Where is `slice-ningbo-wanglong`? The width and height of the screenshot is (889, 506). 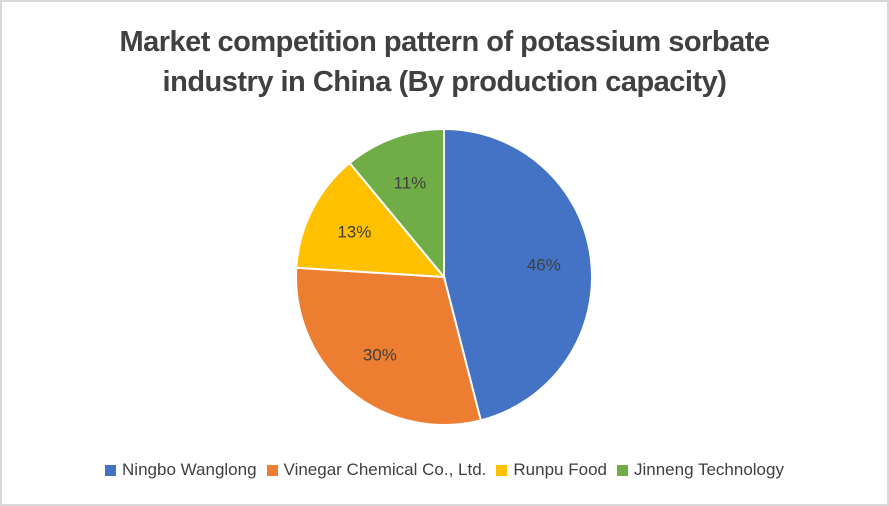 slice-ningbo-wanglong is located at coordinates (518, 274).